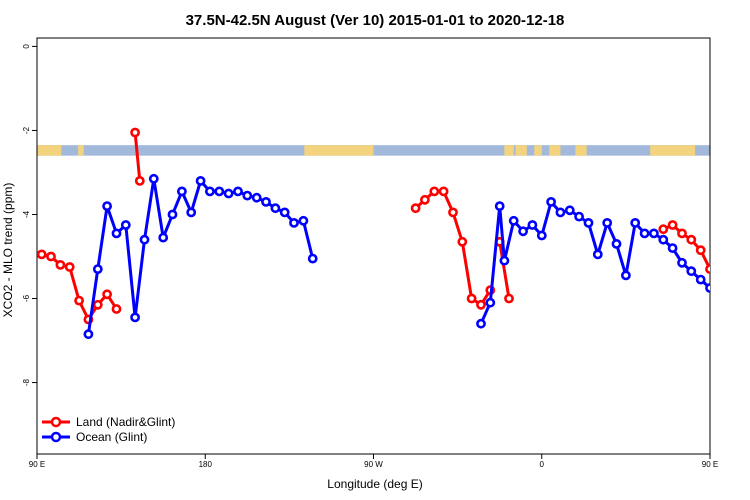  I want to click on legend: Land (Nadir&Glint) Ocean (Glint), so click(108, 429).